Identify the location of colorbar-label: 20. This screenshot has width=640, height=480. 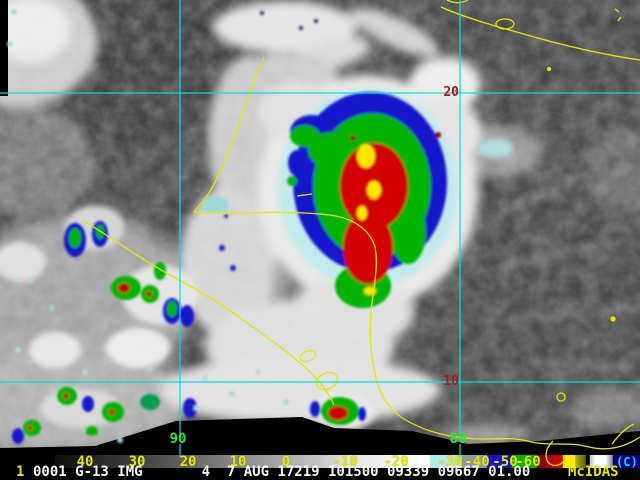
(188, 462).